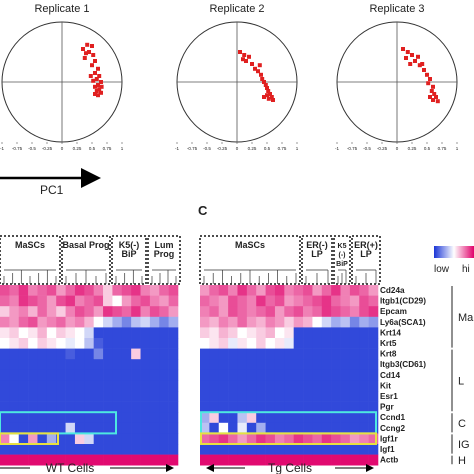 This screenshot has width=474, height=474. I want to click on pca-tick-label: -0.75, so click(192, 148).